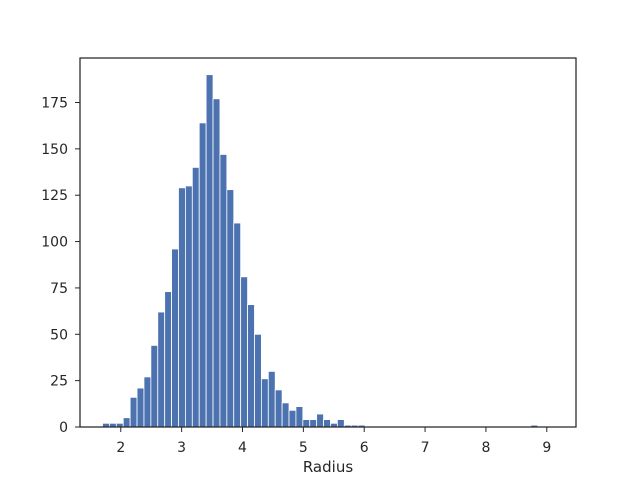 The height and width of the screenshot is (480, 640). Describe the element at coordinates (59, 382) in the screenshot. I see `y-tick-label: 25` at that location.